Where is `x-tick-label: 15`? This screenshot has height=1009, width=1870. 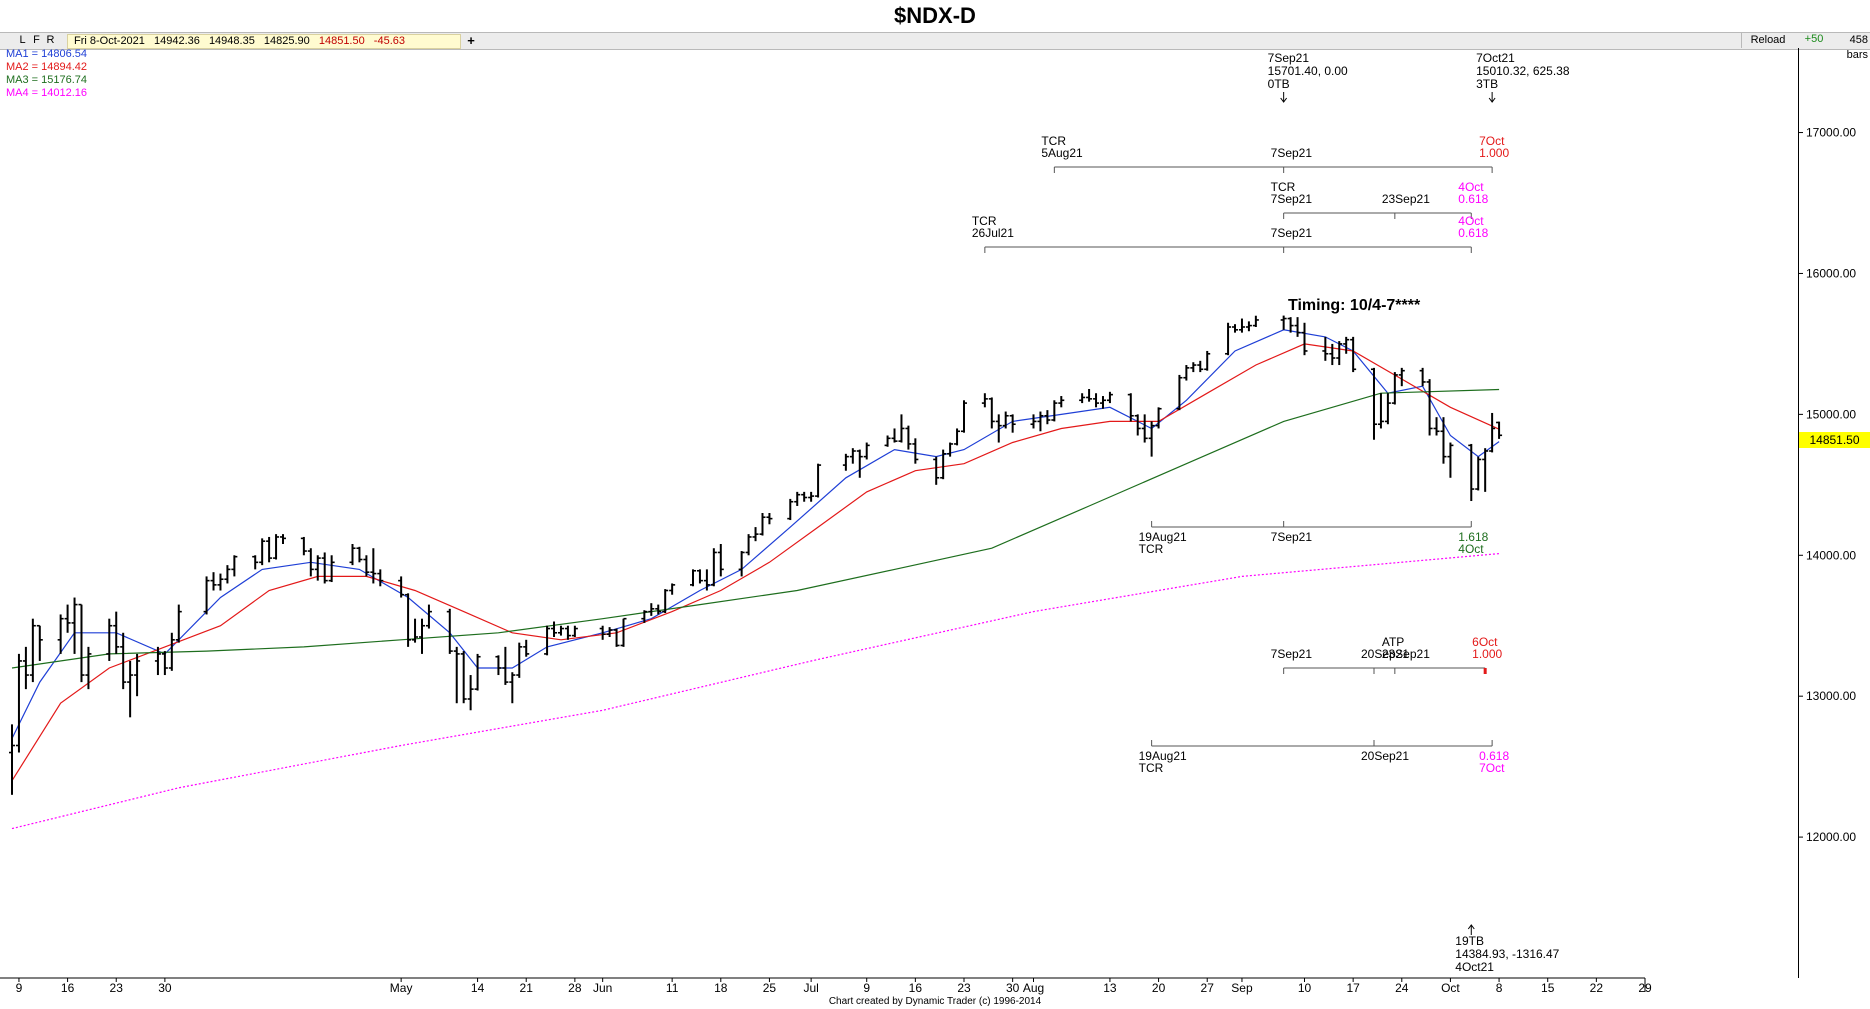
x-tick-label: 15 is located at coordinates (1548, 988).